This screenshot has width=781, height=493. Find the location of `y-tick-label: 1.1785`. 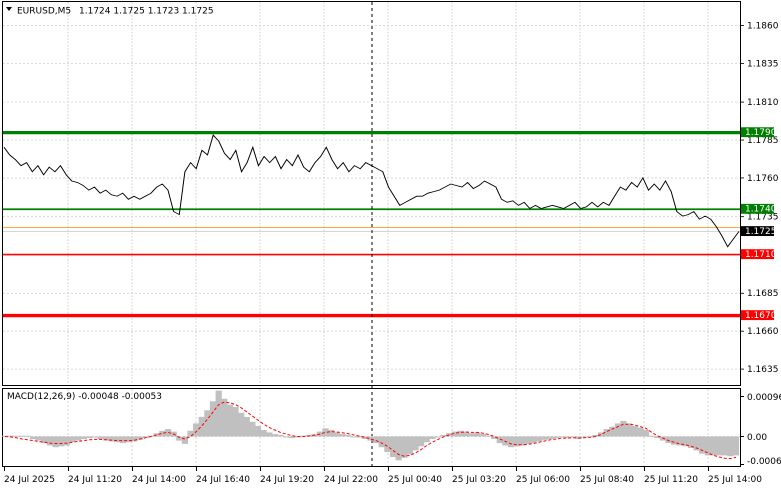

y-tick-label: 1.1785 is located at coordinates (762, 141).